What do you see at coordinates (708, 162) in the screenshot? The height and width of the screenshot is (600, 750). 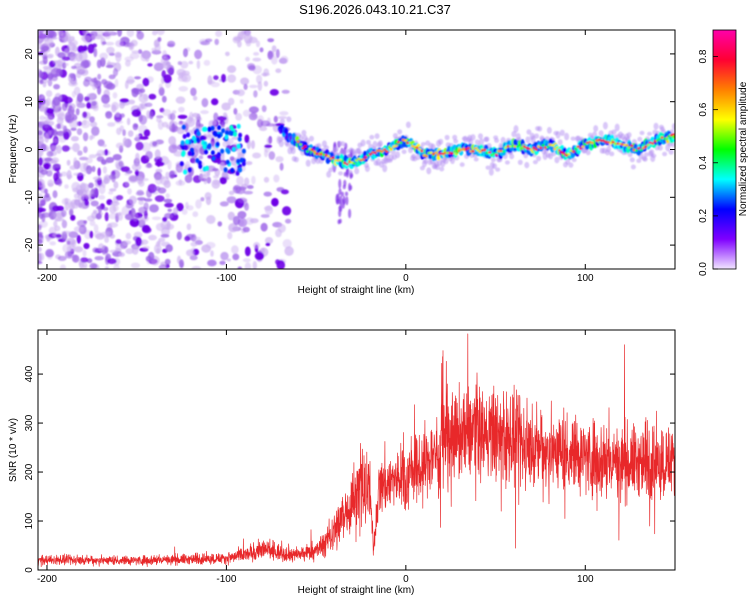 I see `colorbar-ticks: 0.0 0.2 0.4 0.6 0.8` at bounding box center [708, 162].